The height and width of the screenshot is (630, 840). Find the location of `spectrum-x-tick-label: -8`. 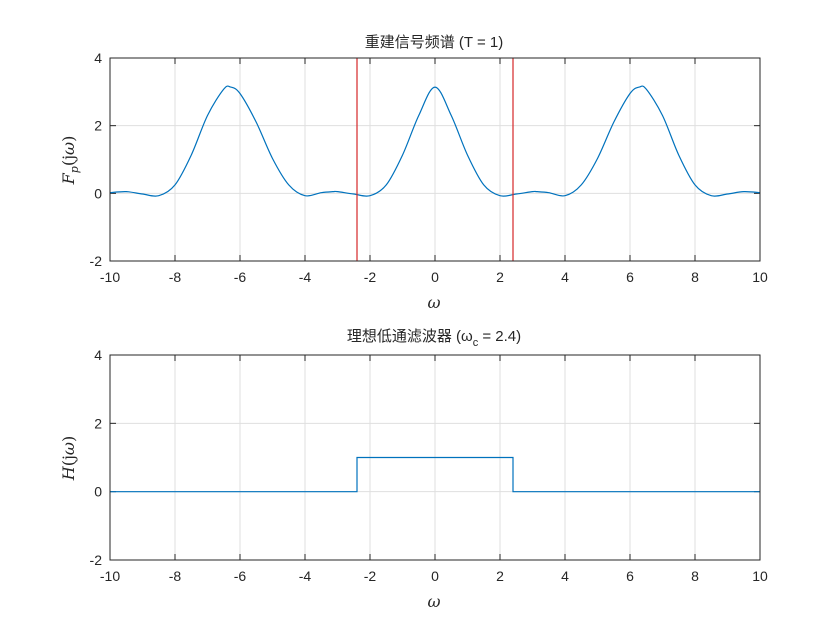

spectrum-x-tick-label: -8 is located at coordinates (175, 277).